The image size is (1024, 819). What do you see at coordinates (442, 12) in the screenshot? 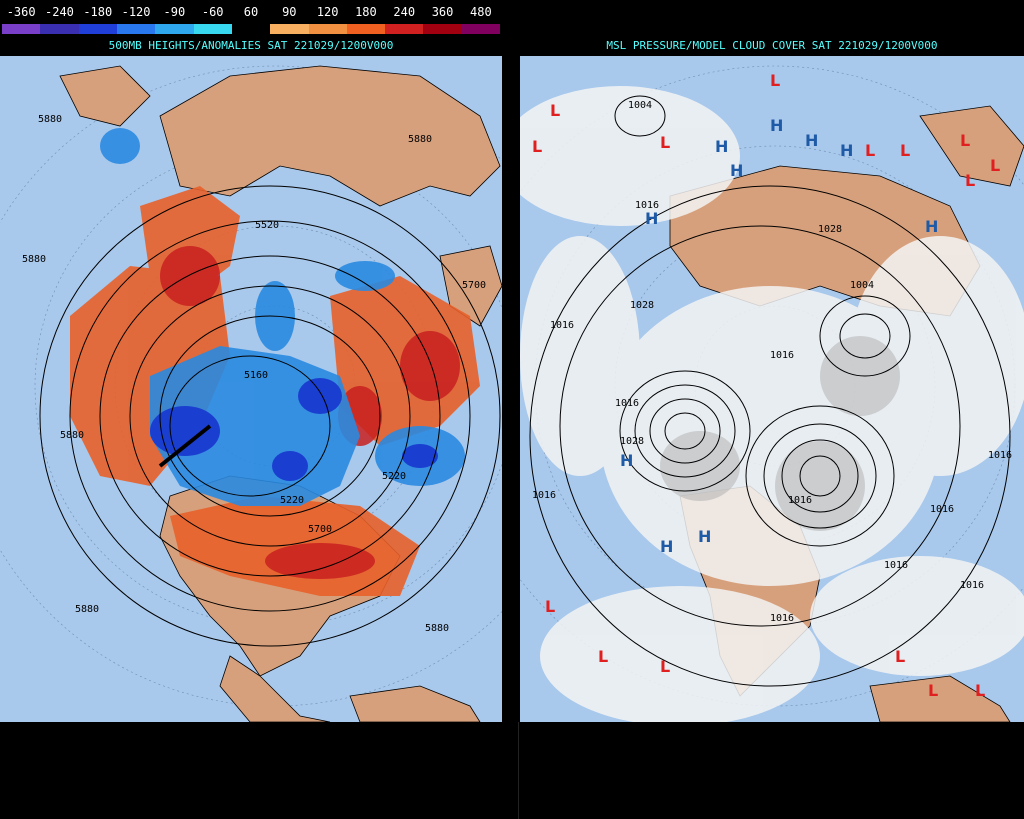
I see `legend-tick-label: 360` at bounding box center [442, 12].